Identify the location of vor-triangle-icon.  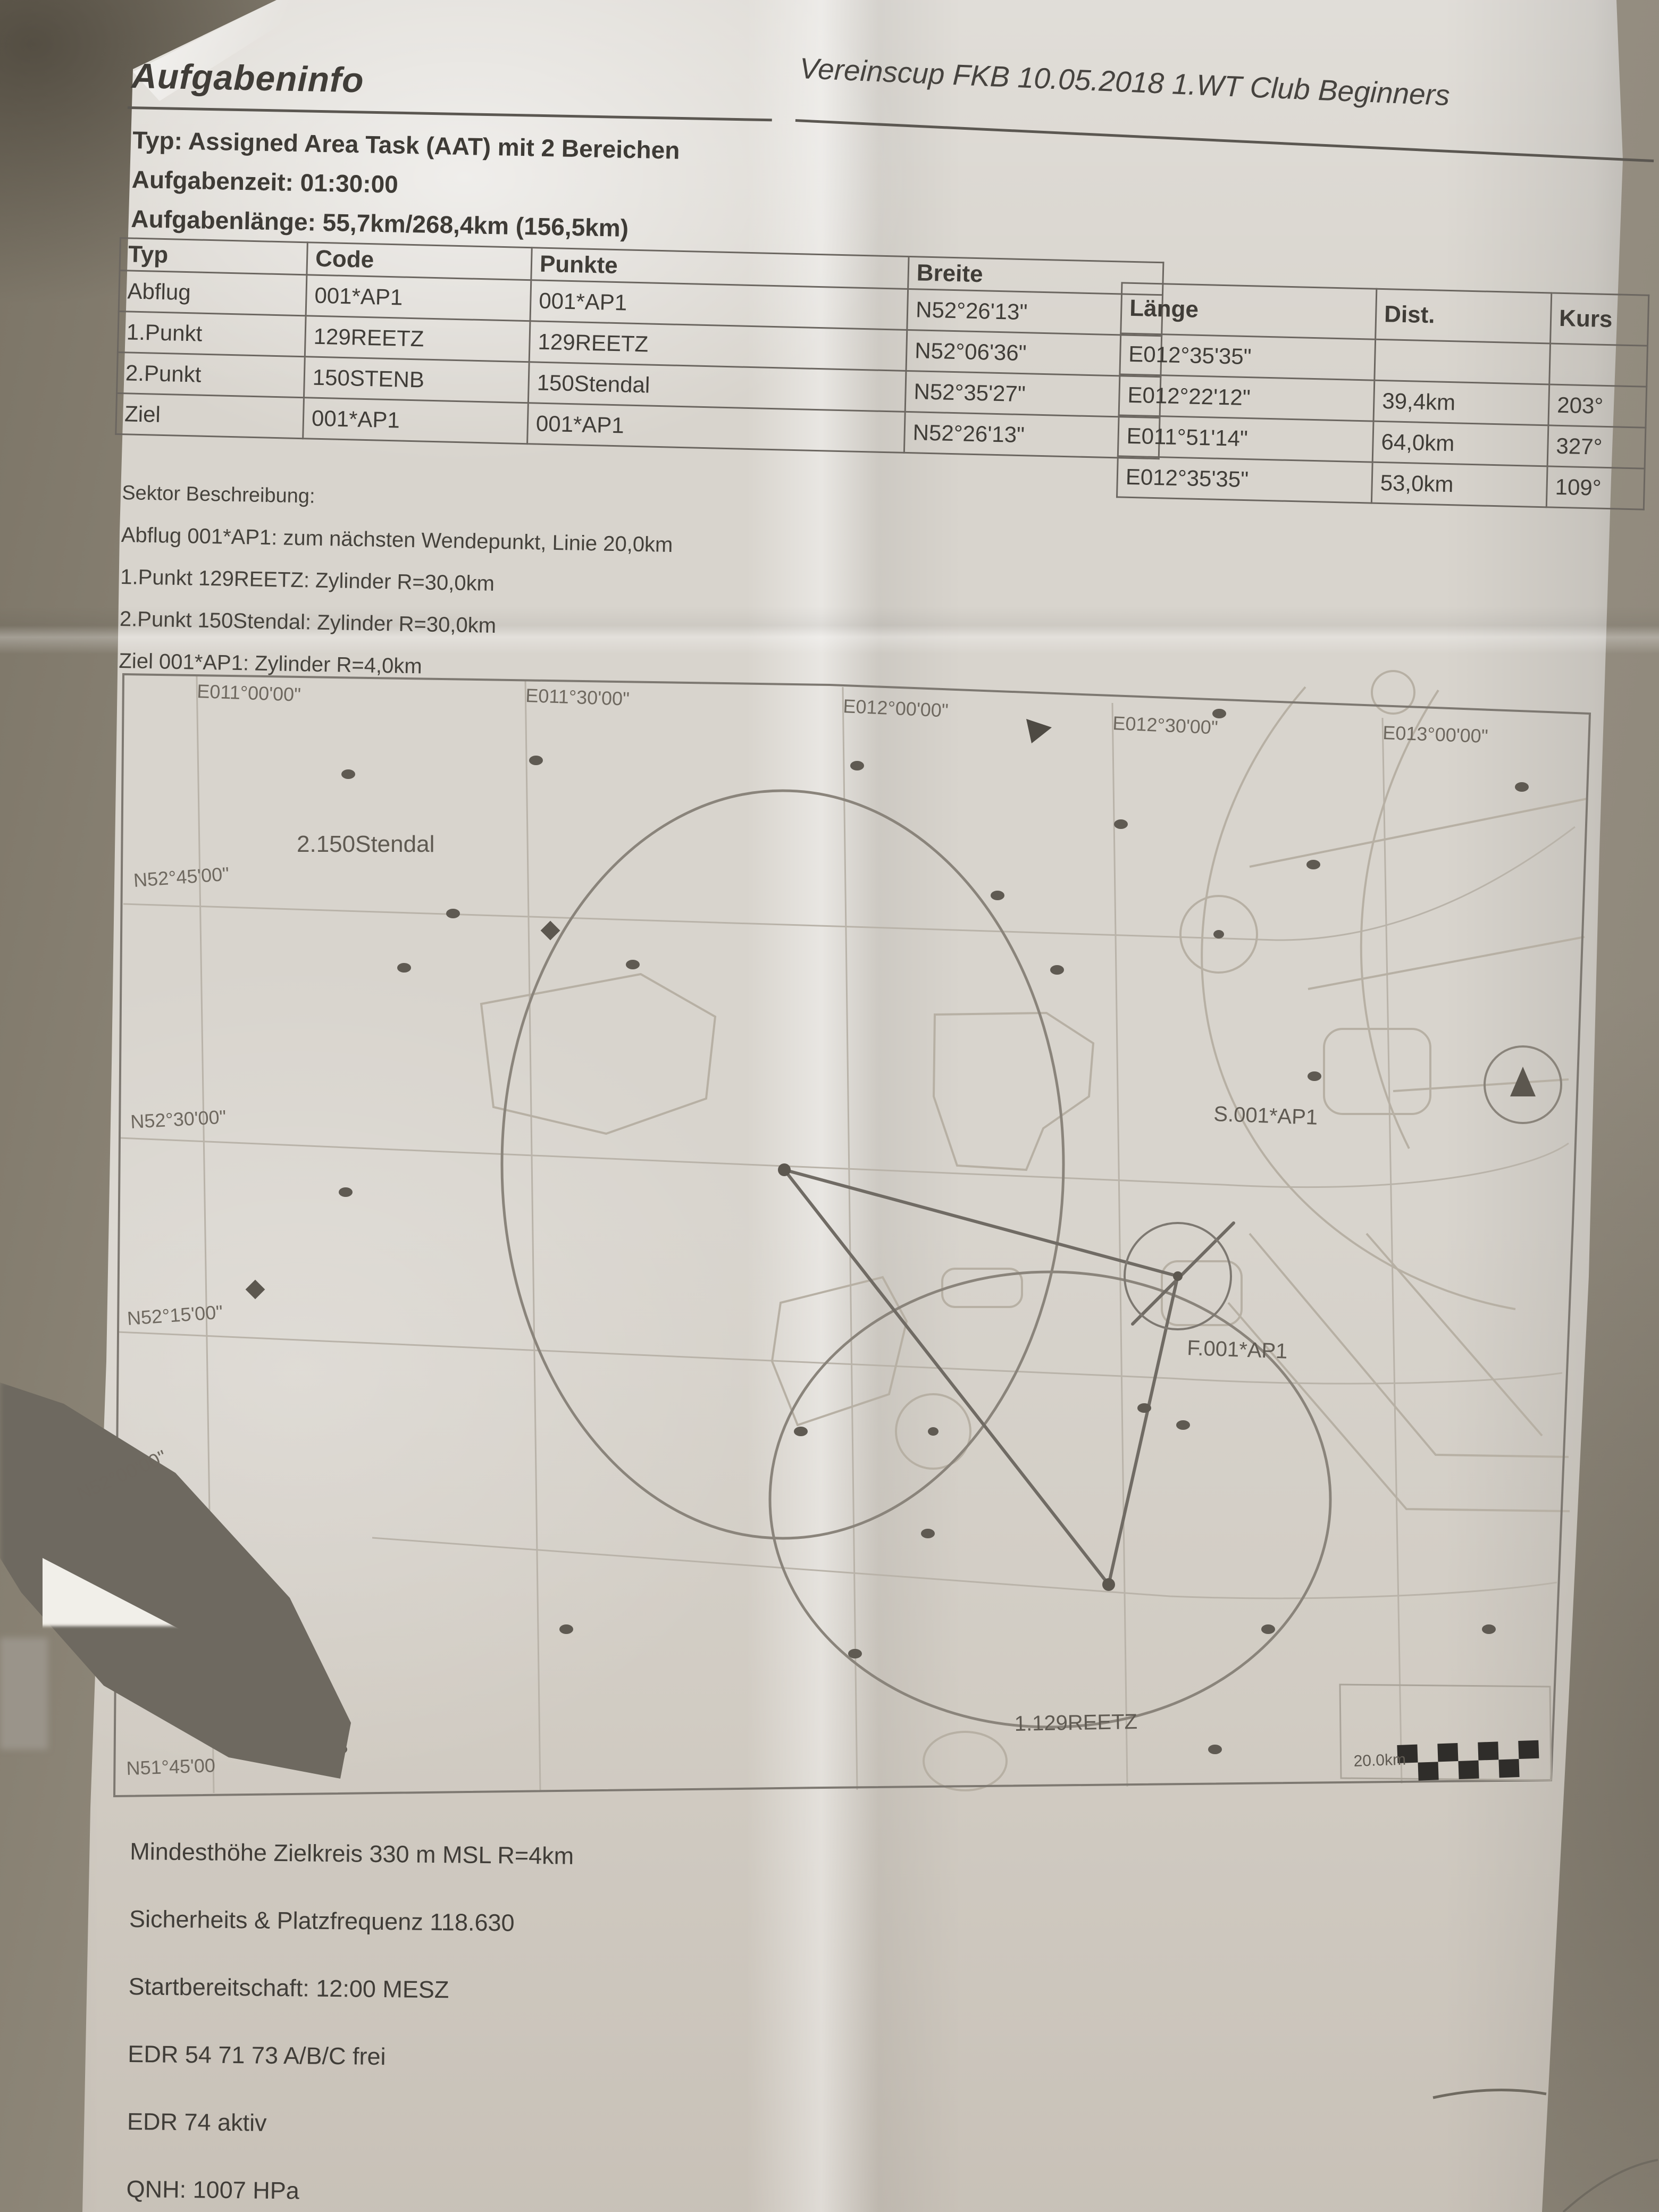
(1523, 1081).